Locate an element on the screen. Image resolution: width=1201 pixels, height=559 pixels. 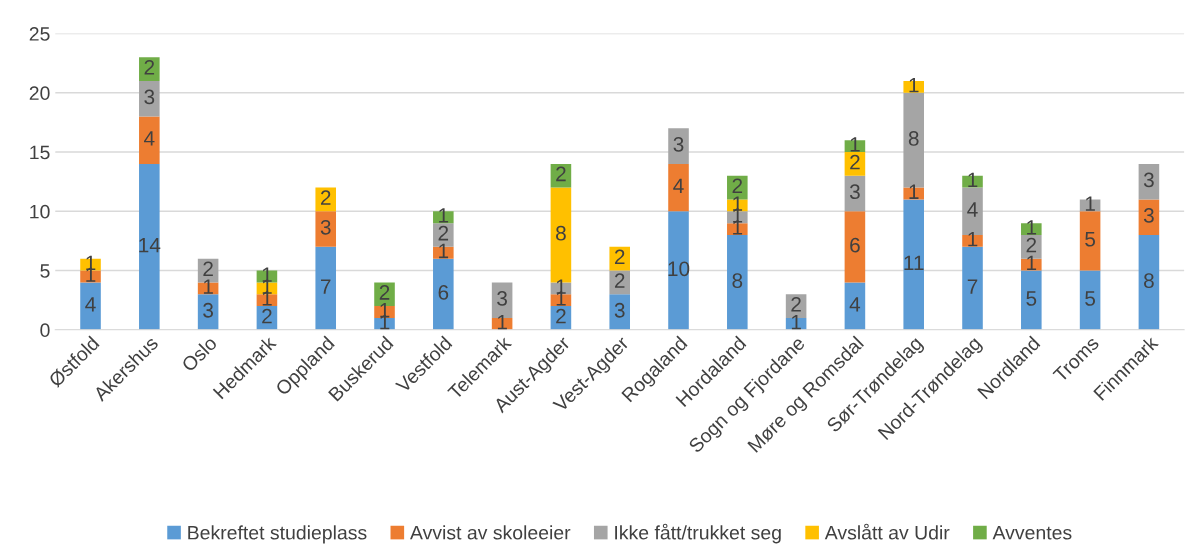
legend-label: Avslått av Udir is located at coordinates (887, 531).